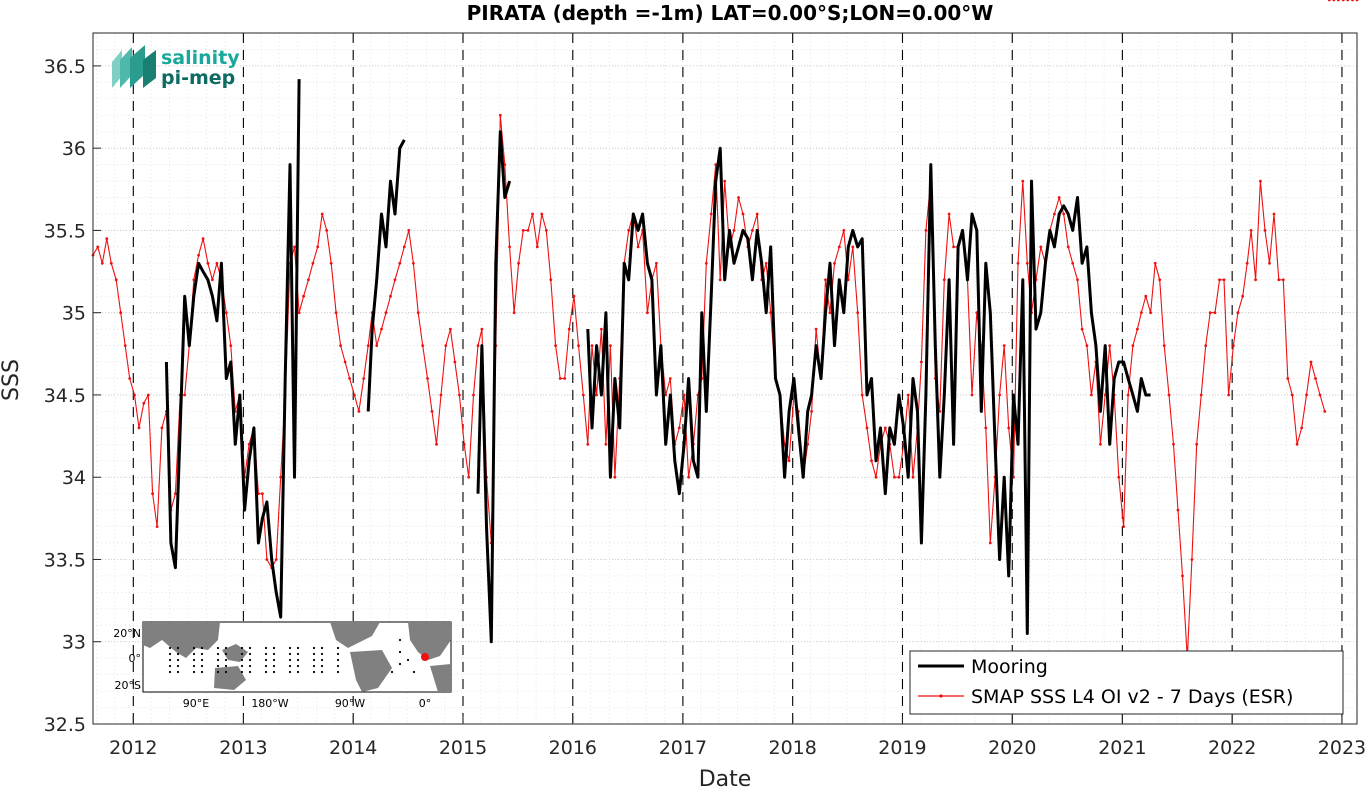 This screenshot has height=790, width=1367. Describe the element at coordinates (269, 703) in the screenshot. I see `inset-lon-180w: 180°W` at that location.